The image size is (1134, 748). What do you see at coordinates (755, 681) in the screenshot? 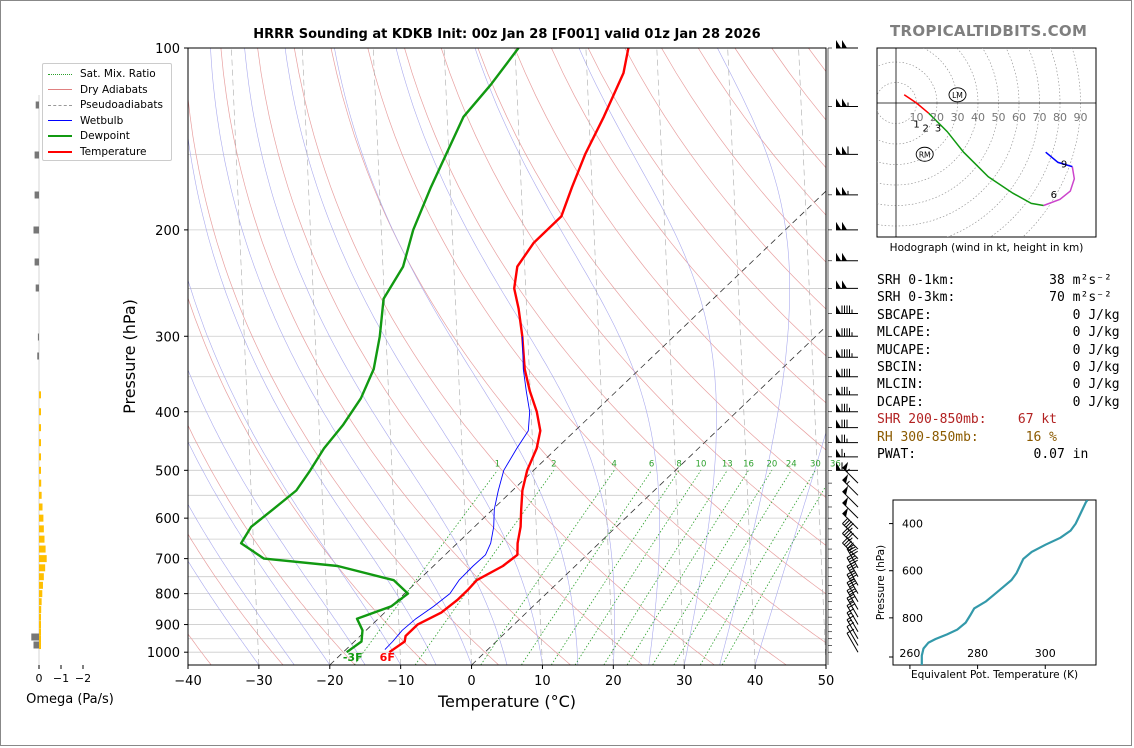
I see `x-tick-label: 40` at bounding box center [755, 681].